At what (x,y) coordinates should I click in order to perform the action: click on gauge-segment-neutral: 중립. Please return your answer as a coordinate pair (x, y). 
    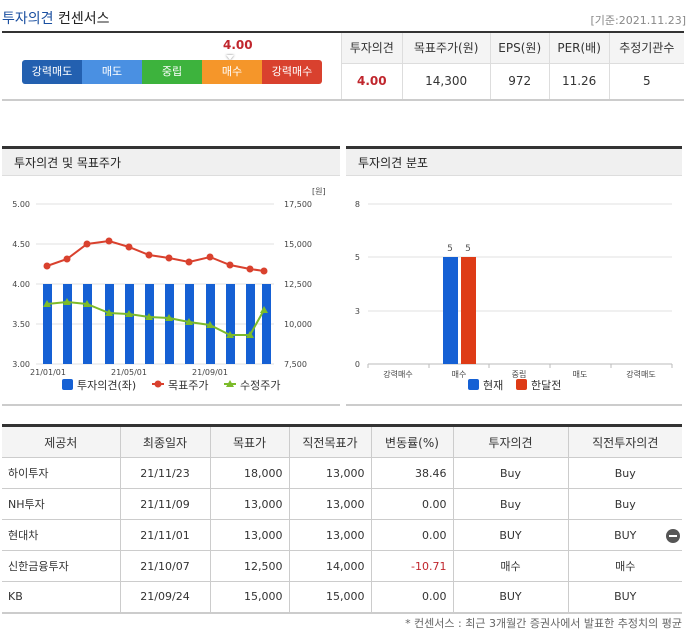
    Looking at the image, I should click on (172, 72).